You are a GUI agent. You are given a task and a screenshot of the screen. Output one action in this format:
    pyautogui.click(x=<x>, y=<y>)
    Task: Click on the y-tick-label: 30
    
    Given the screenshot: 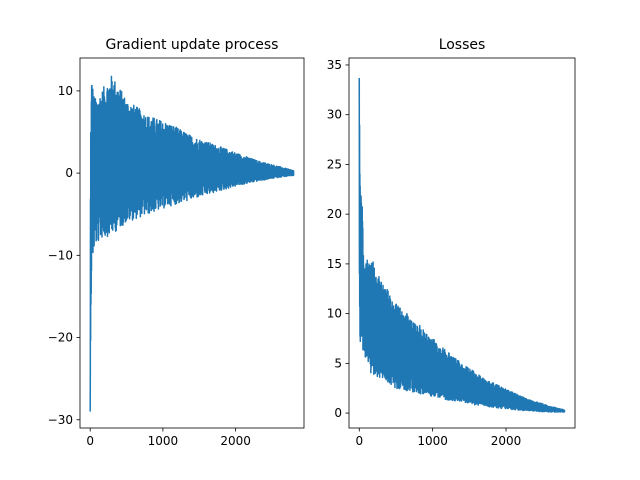 What is the action you would take?
    pyautogui.click(x=334, y=115)
    